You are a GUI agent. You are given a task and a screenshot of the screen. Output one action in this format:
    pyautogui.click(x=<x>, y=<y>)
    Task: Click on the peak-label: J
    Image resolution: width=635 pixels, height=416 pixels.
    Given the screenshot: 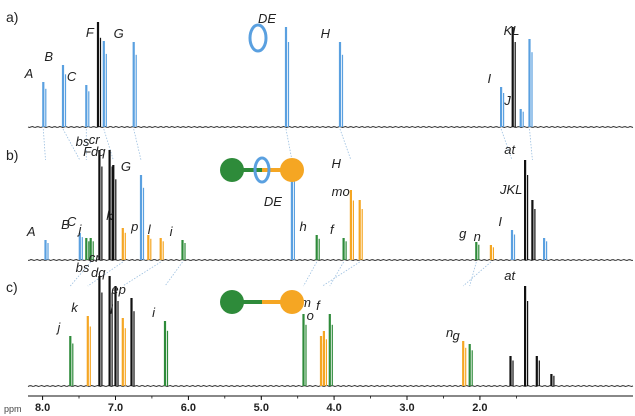 What is the action you would take?
    pyautogui.click(x=507, y=100)
    